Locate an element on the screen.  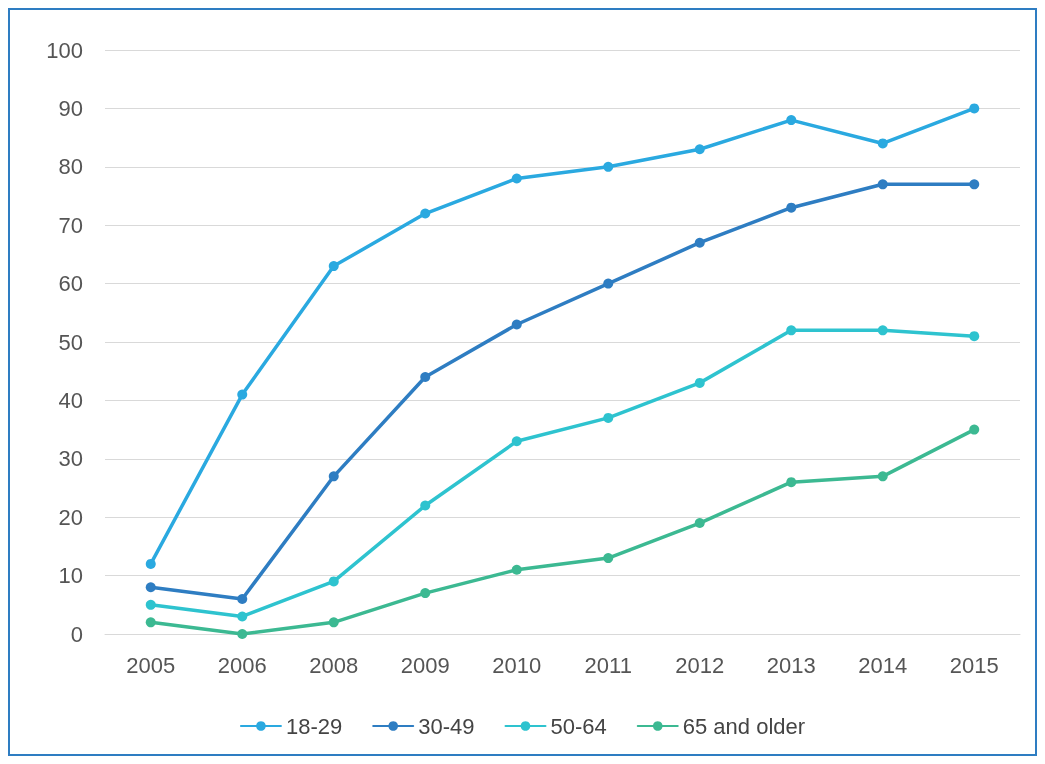
x-tick-label: 2012 is located at coordinates (700, 665).